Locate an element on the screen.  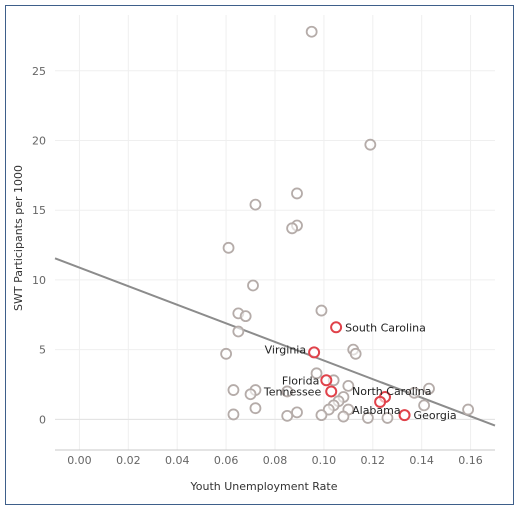
state-label: Tennessee is located at coordinates (292, 391).